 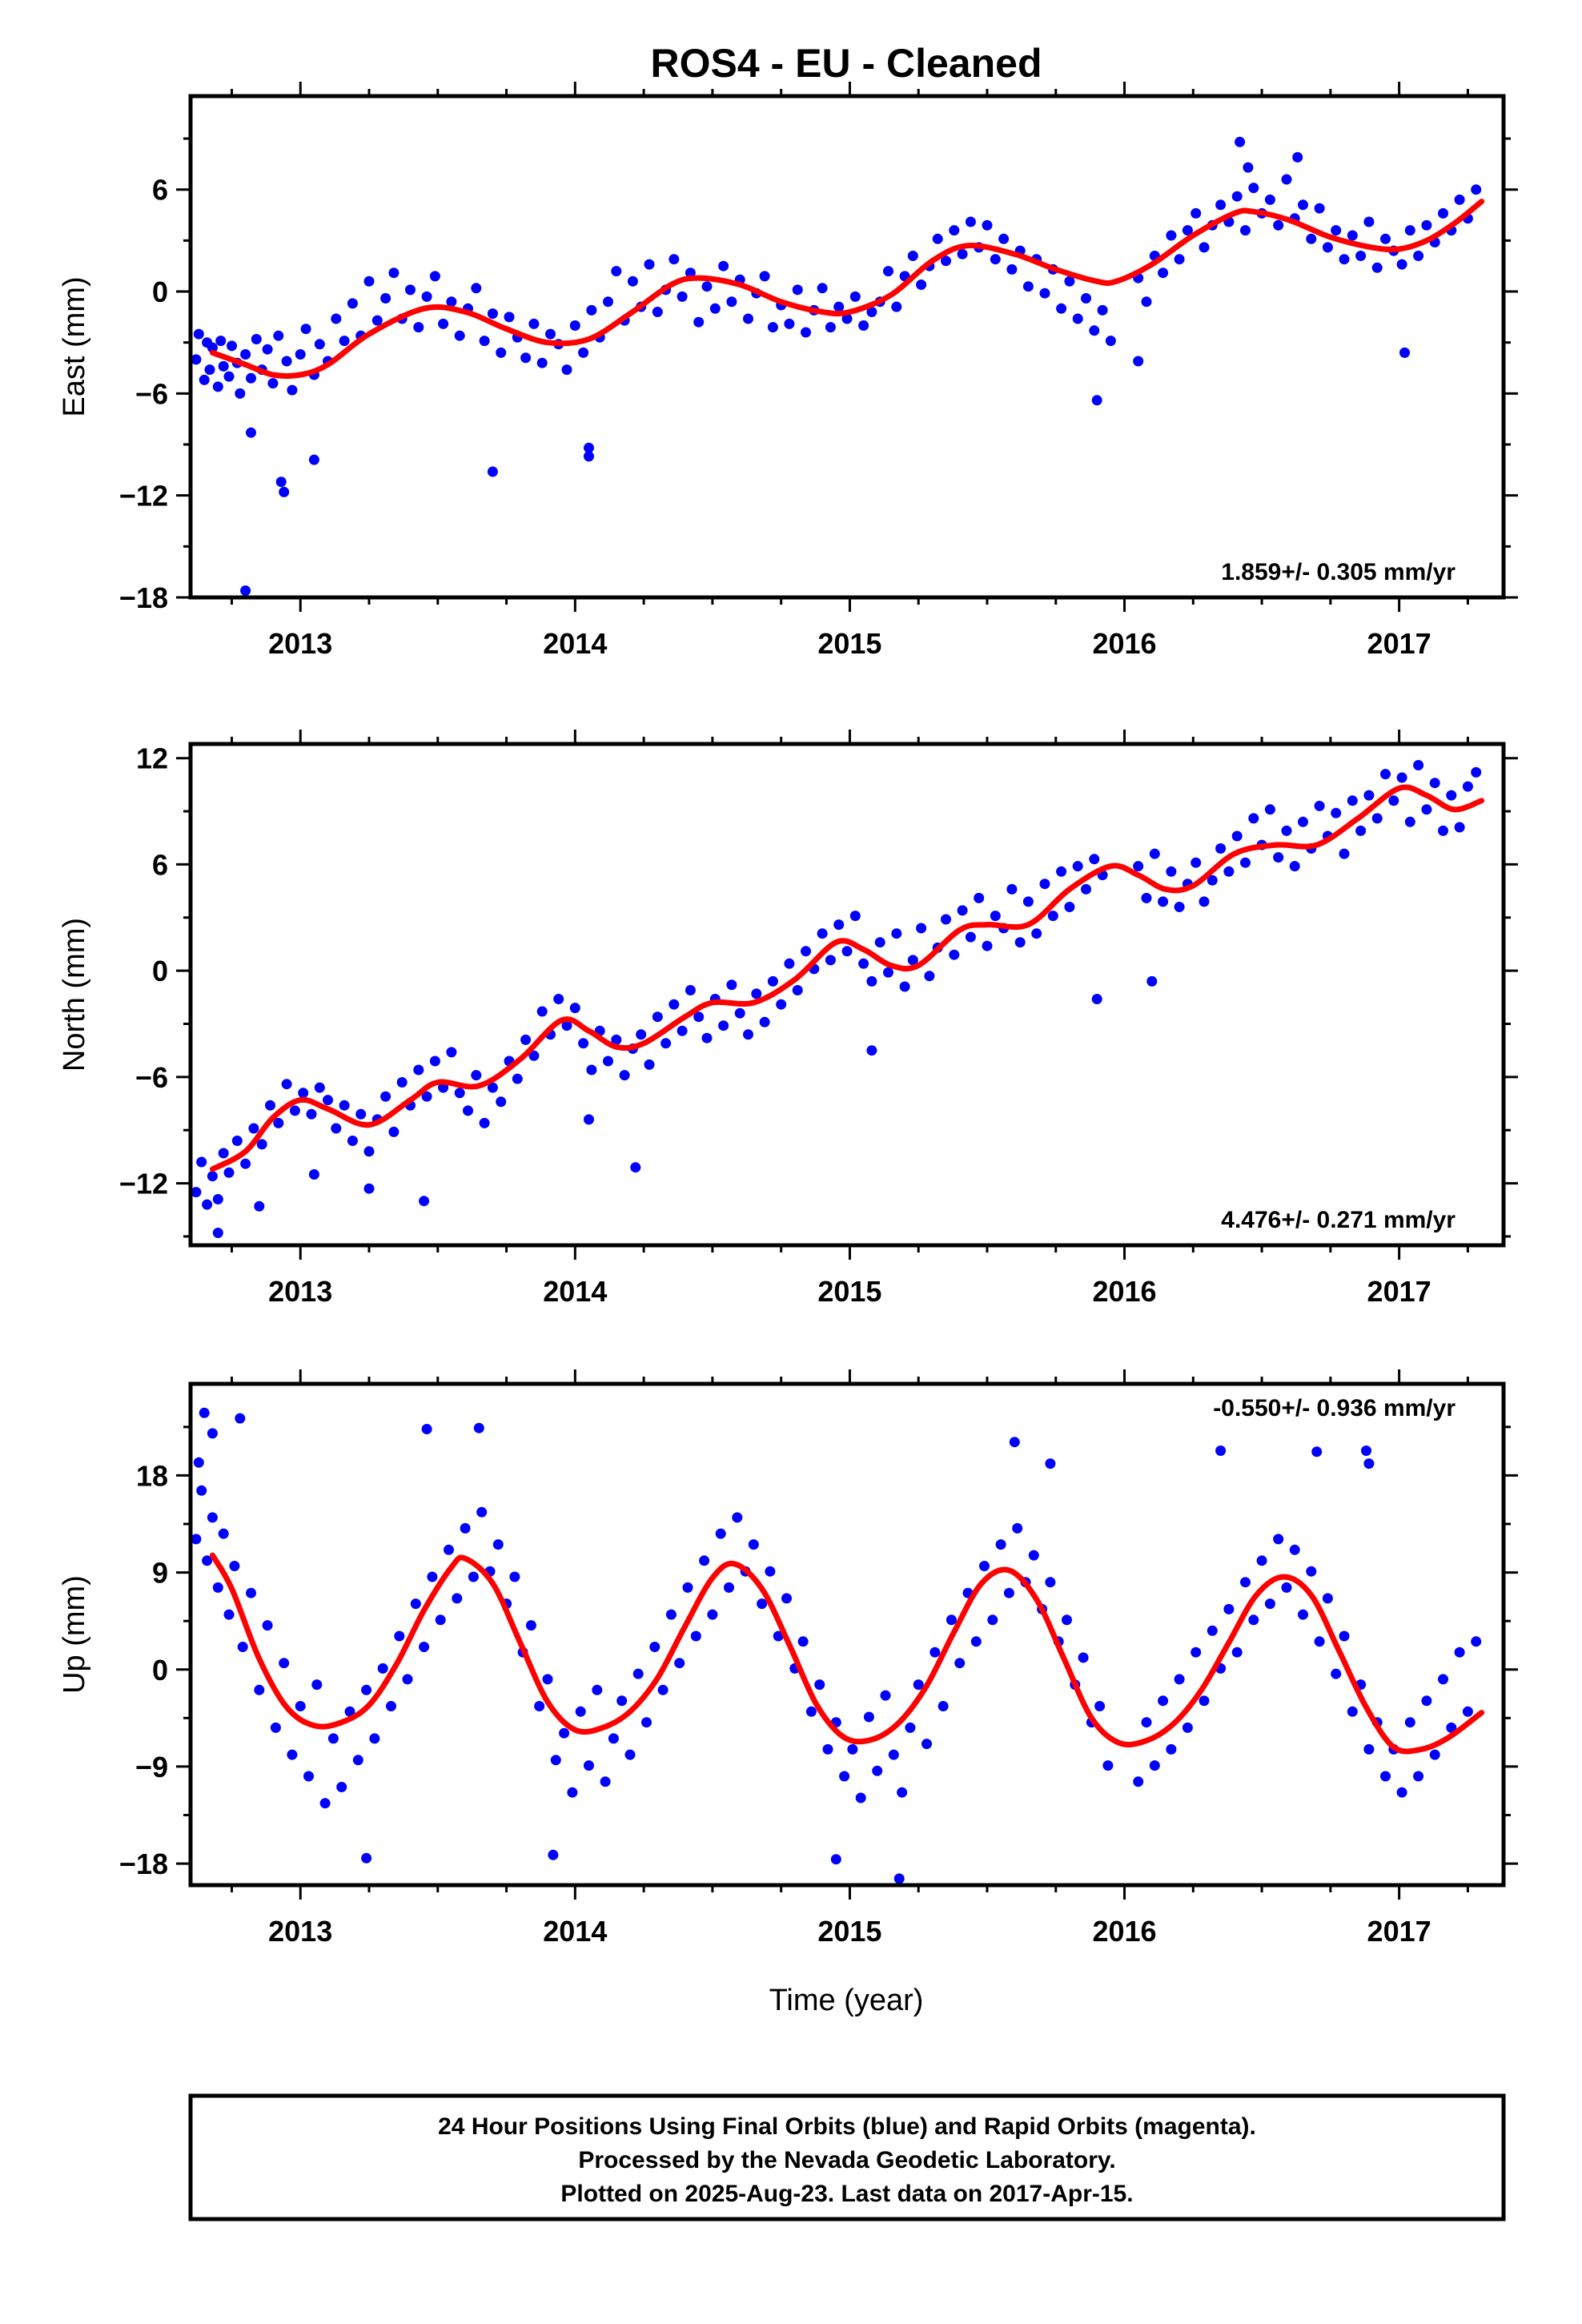 I want to click on chart-title: ROS4 - EU - Cleaned, so click(x=847, y=63).